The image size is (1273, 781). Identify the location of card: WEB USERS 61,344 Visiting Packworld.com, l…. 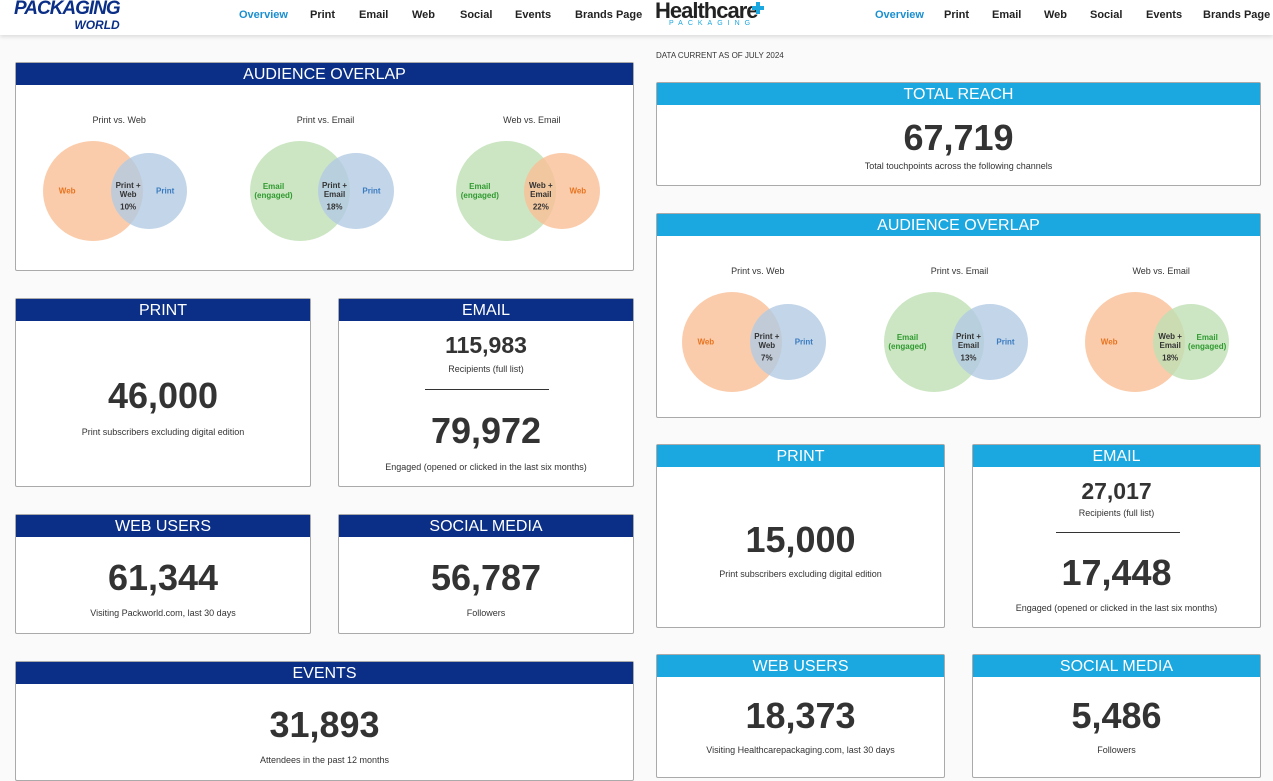
(163, 574).